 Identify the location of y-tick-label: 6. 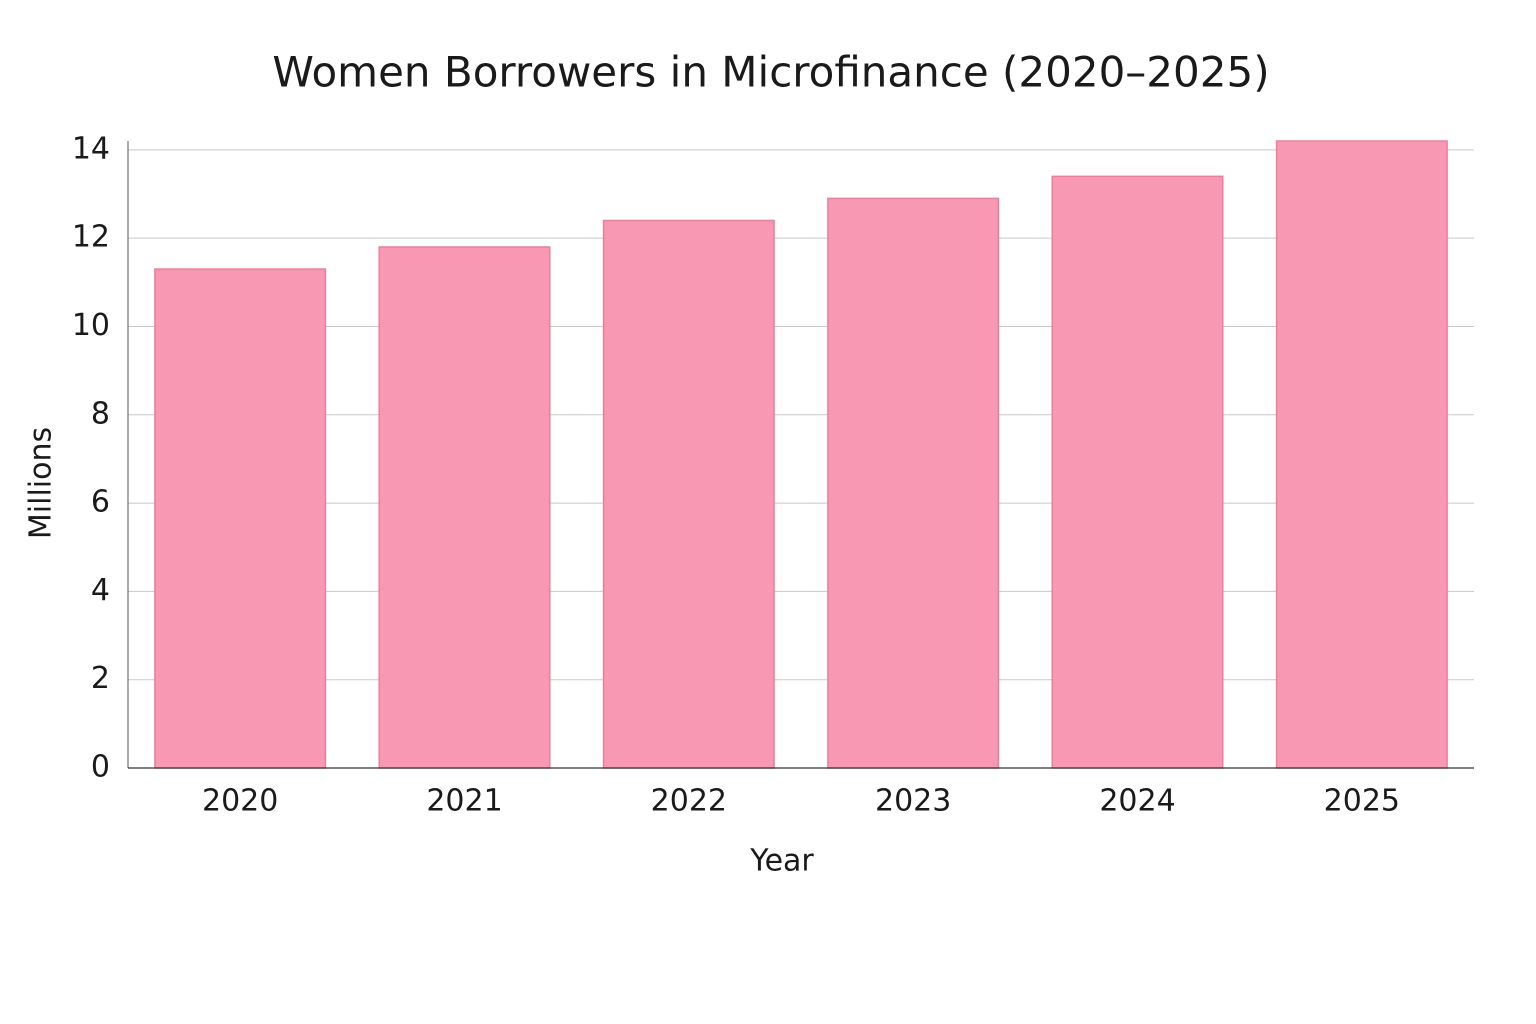
(100, 502).